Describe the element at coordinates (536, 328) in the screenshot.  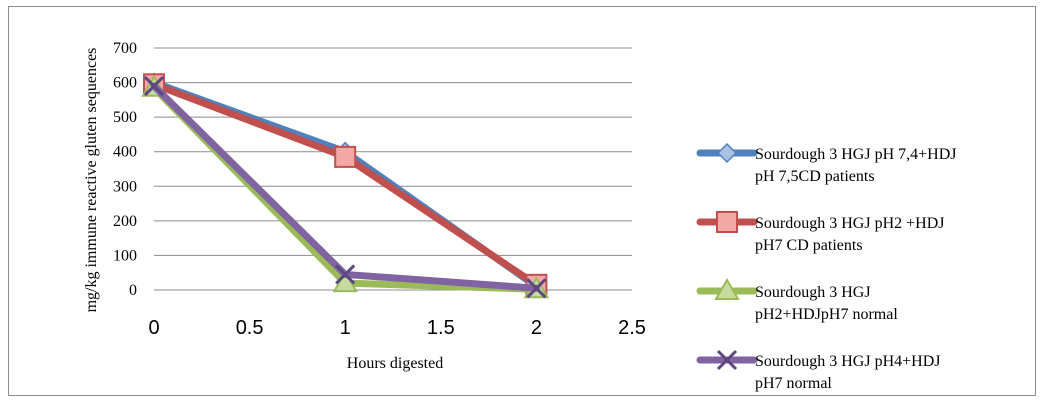
I see `x-tick-label: 2` at that location.